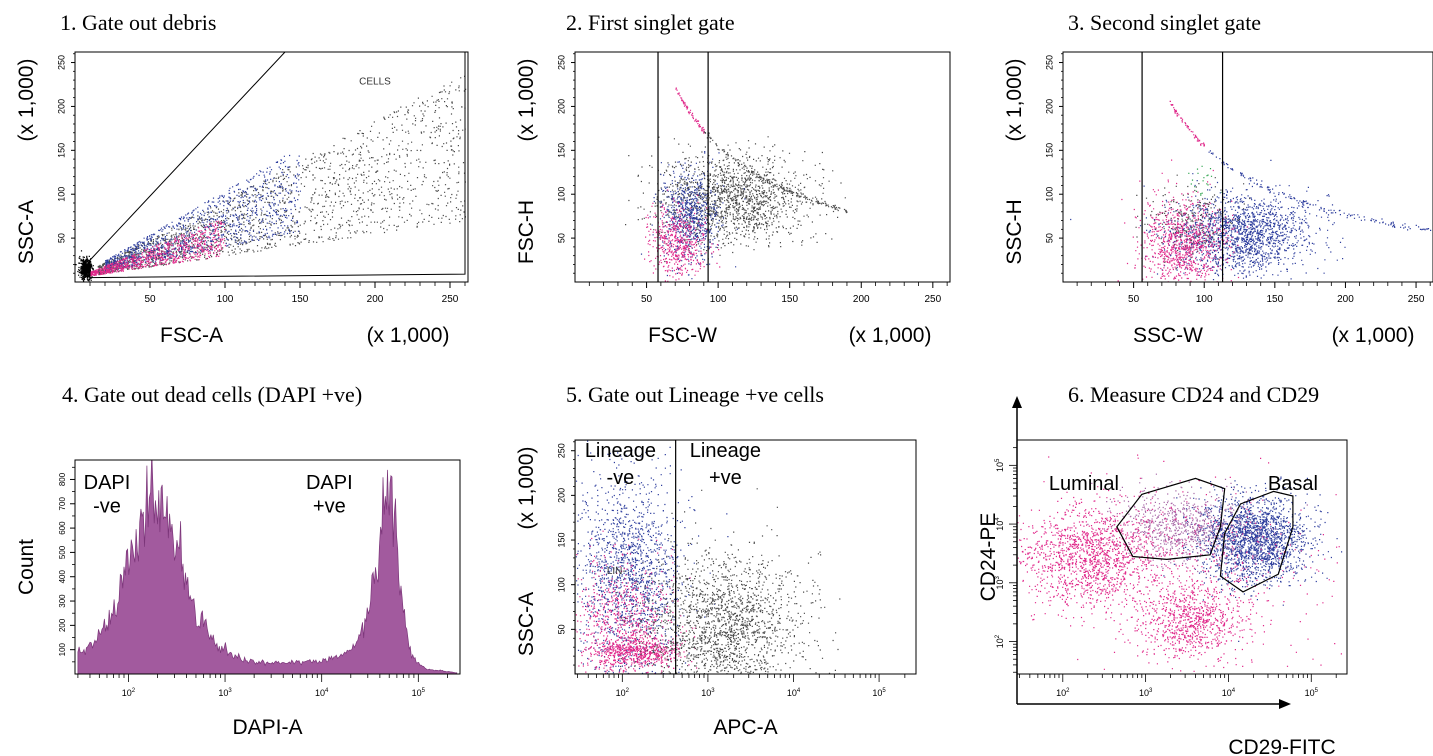 The image size is (1433, 756). Describe the element at coordinates (191, 335) in the screenshot. I see `x-axis-label: FSC-A` at that location.